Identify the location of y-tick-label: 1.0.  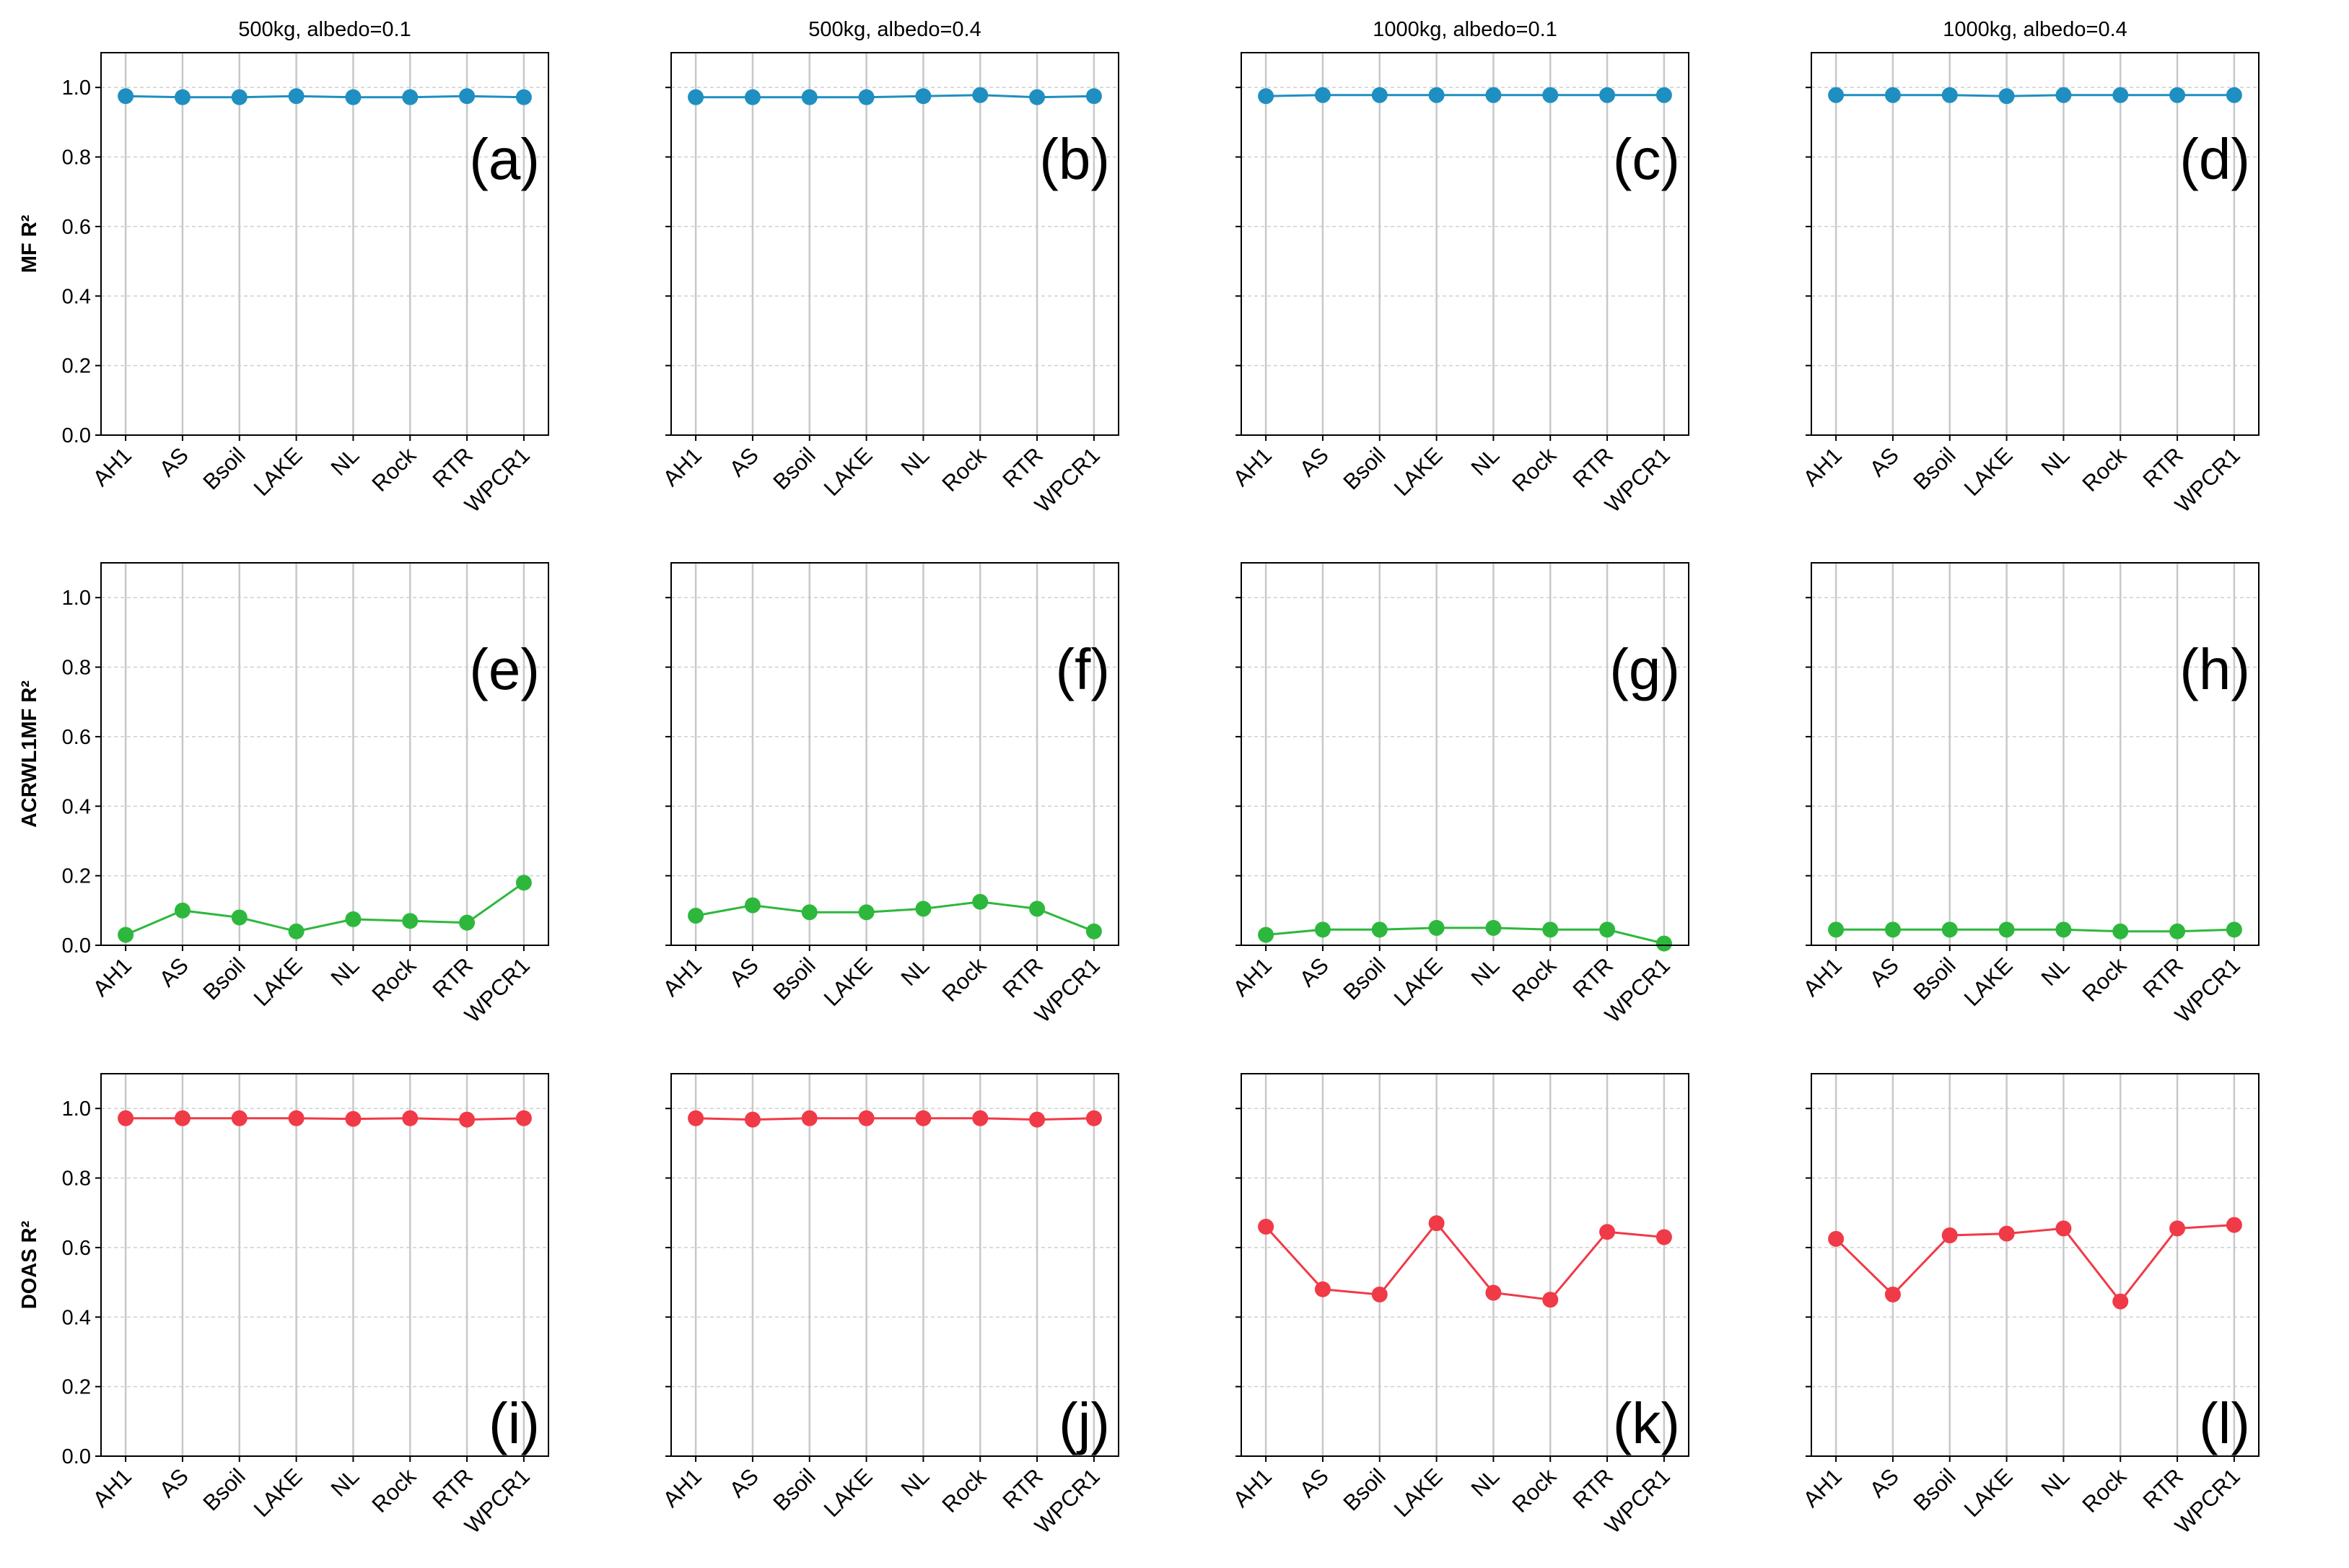
(77, 1109).